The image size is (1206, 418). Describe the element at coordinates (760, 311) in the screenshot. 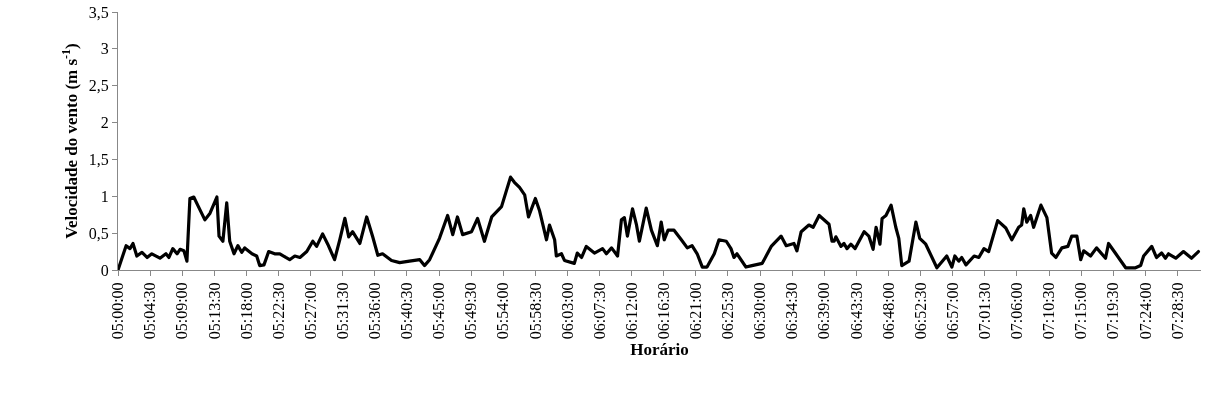

I see `x-tick-label: 06:30:00` at that location.